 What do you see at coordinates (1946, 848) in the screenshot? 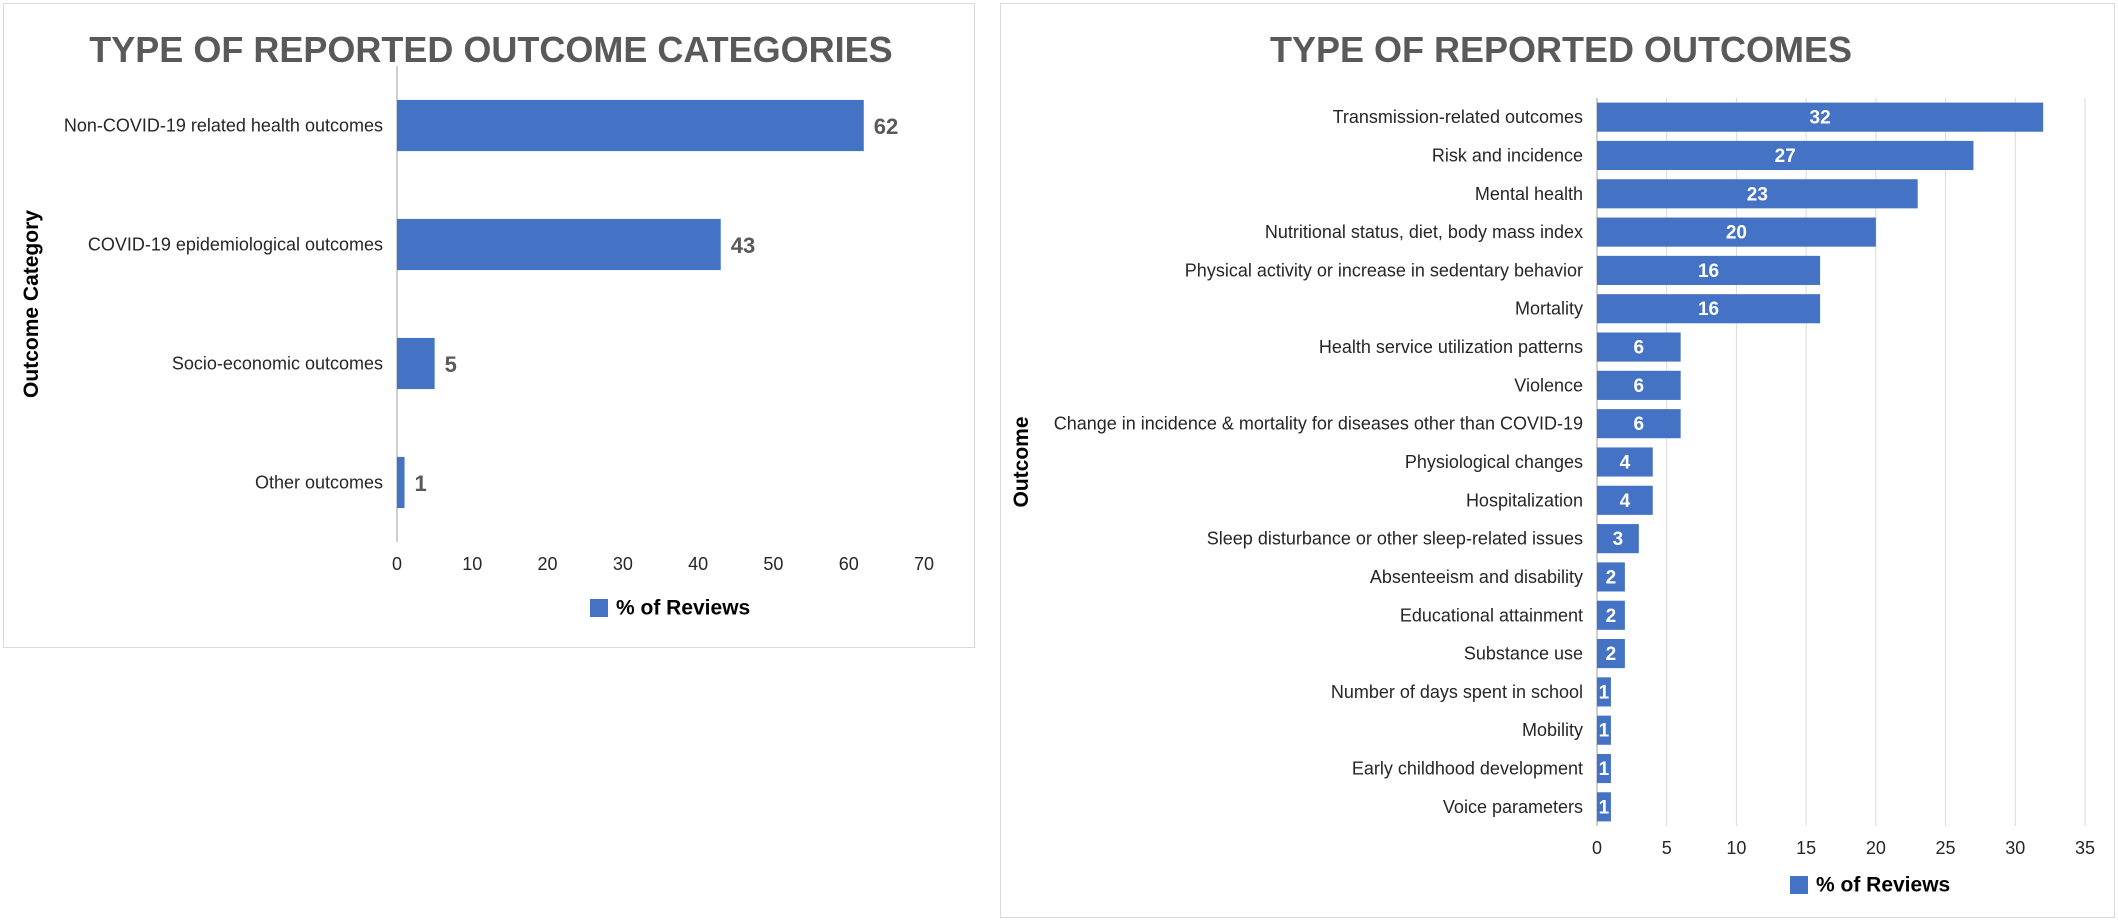
I see `x-tick-label: 25` at bounding box center [1946, 848].